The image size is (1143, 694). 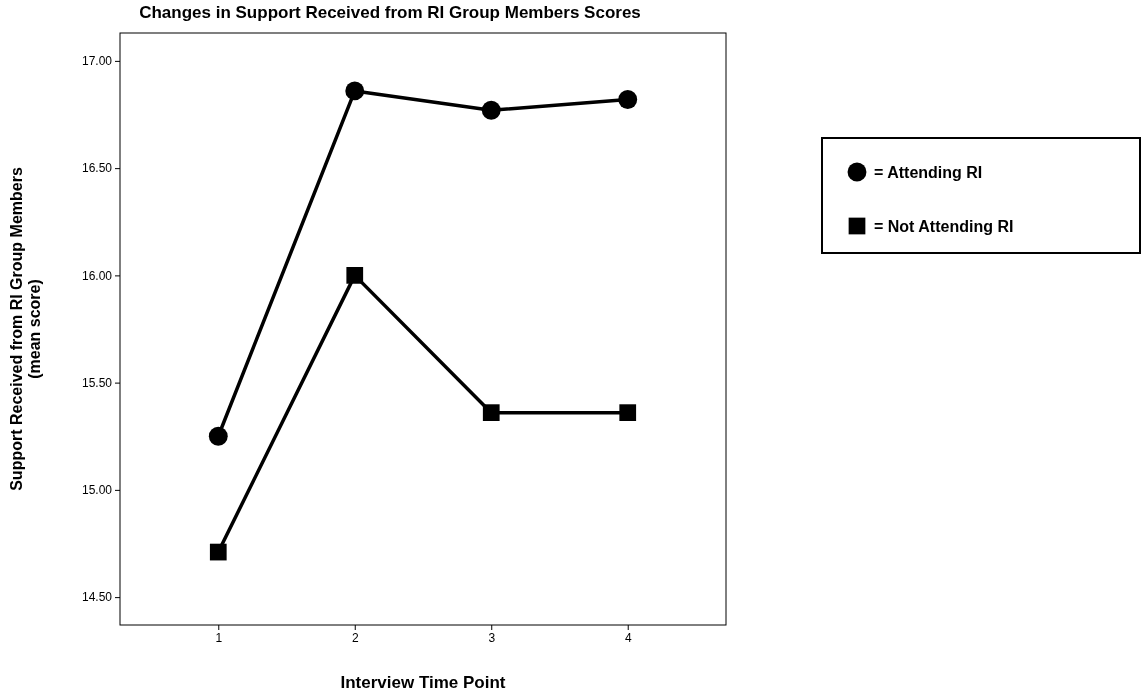 What do you see at coordinates (628, 637) in the screenshot?
I see `x-tick-label: 4` at bounding box center [628, 637].